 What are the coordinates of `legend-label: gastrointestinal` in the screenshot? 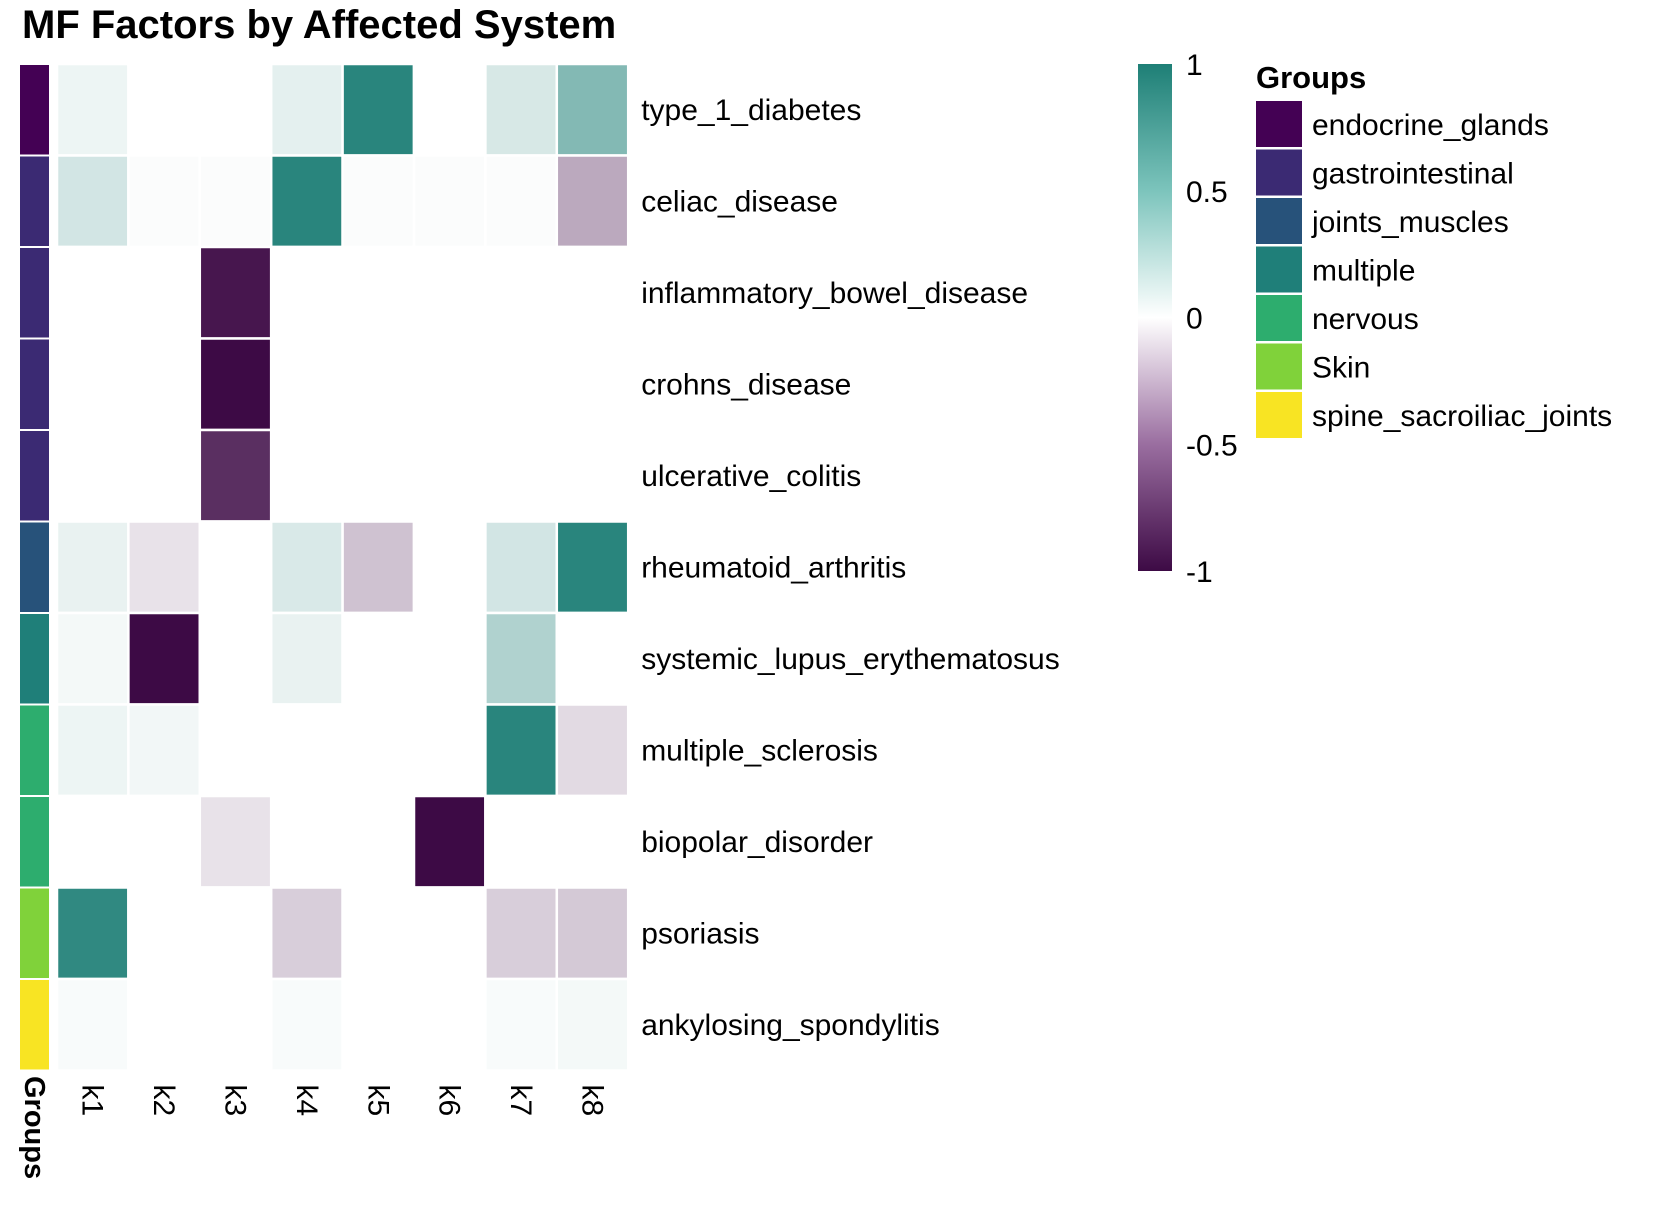 It's located at (1413, 174).